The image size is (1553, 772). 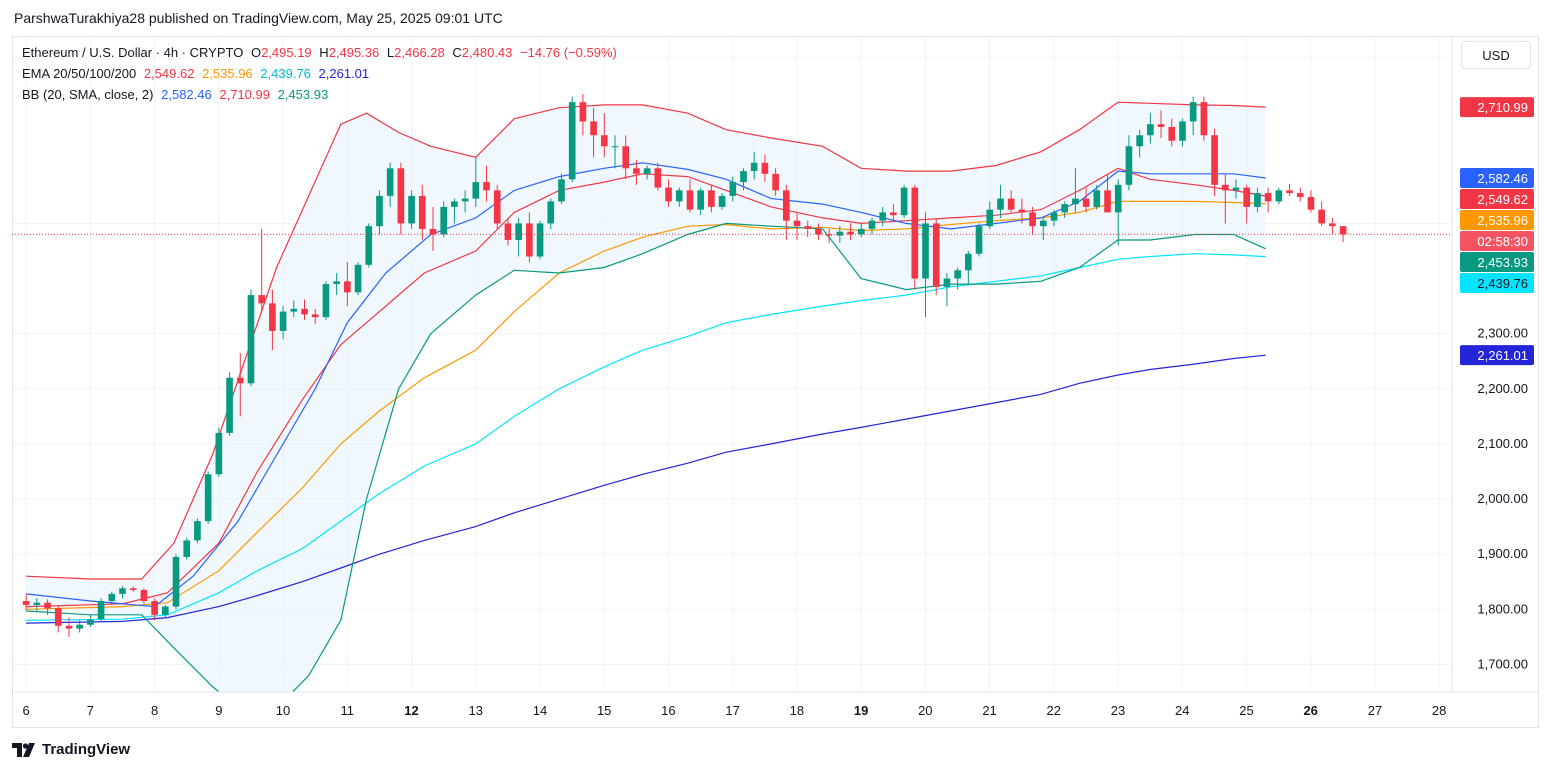 What do you see at coordinates (989, 710) in the screenshot?
I see `x-tick-label: 21` at bounding box center [989, 710].